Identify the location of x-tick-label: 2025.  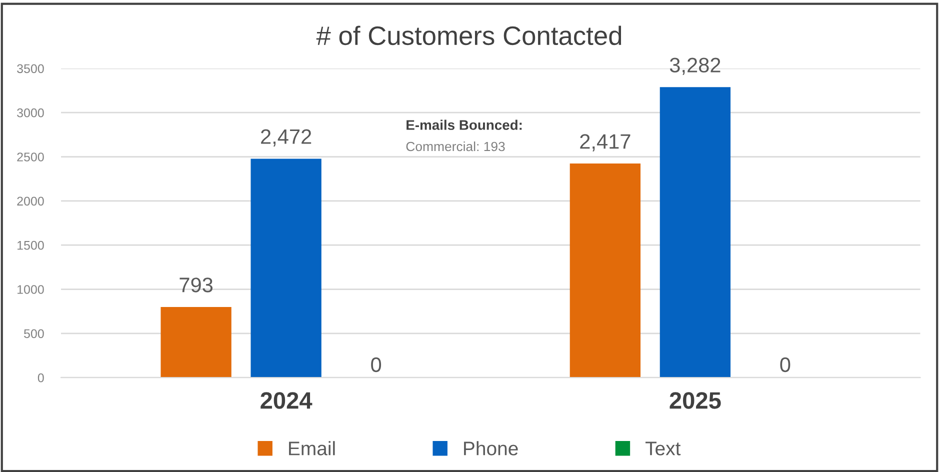
(695, 400).